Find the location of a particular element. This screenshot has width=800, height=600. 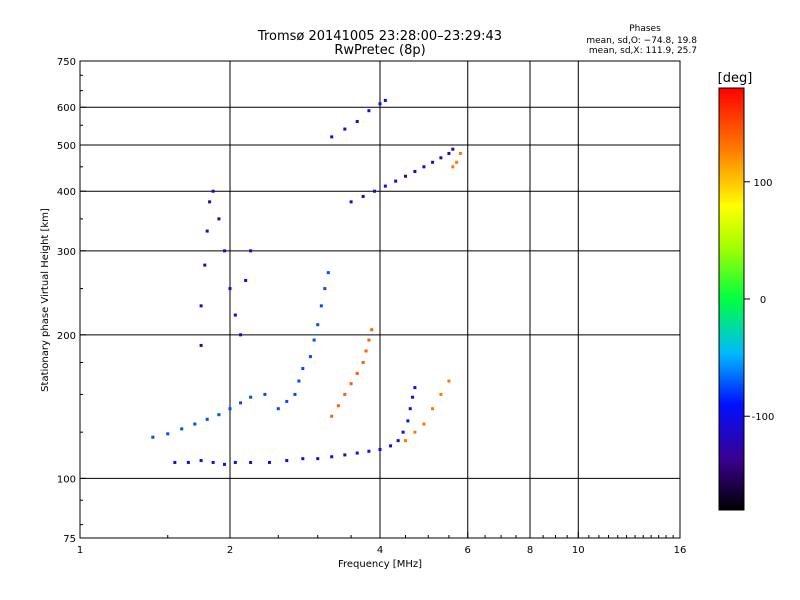

chart-subtitle: RwPretec (8p) is located at coordinates (379, 50).